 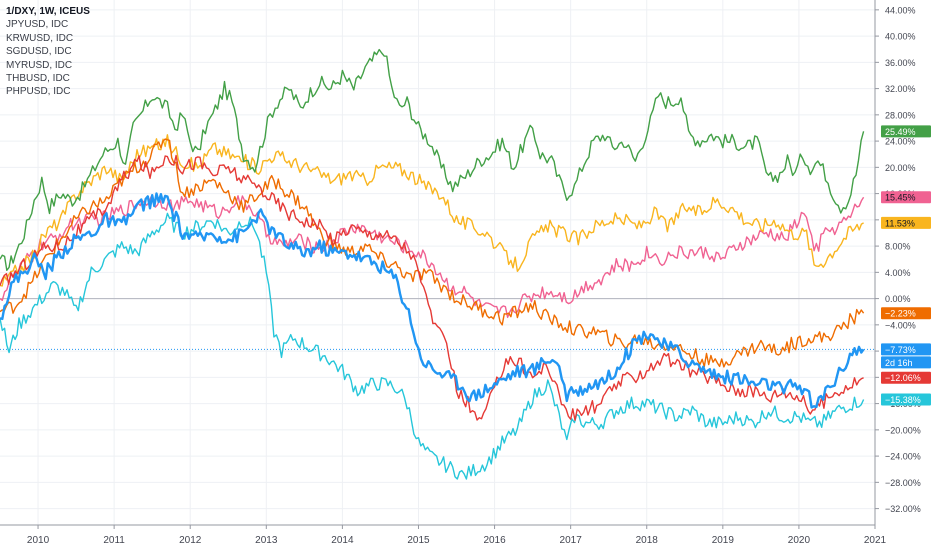 What do you see at coordinates (900, 115) in the screenshot?
I see `y-tick-label: 28.00%` at bounding box center [900, 115].